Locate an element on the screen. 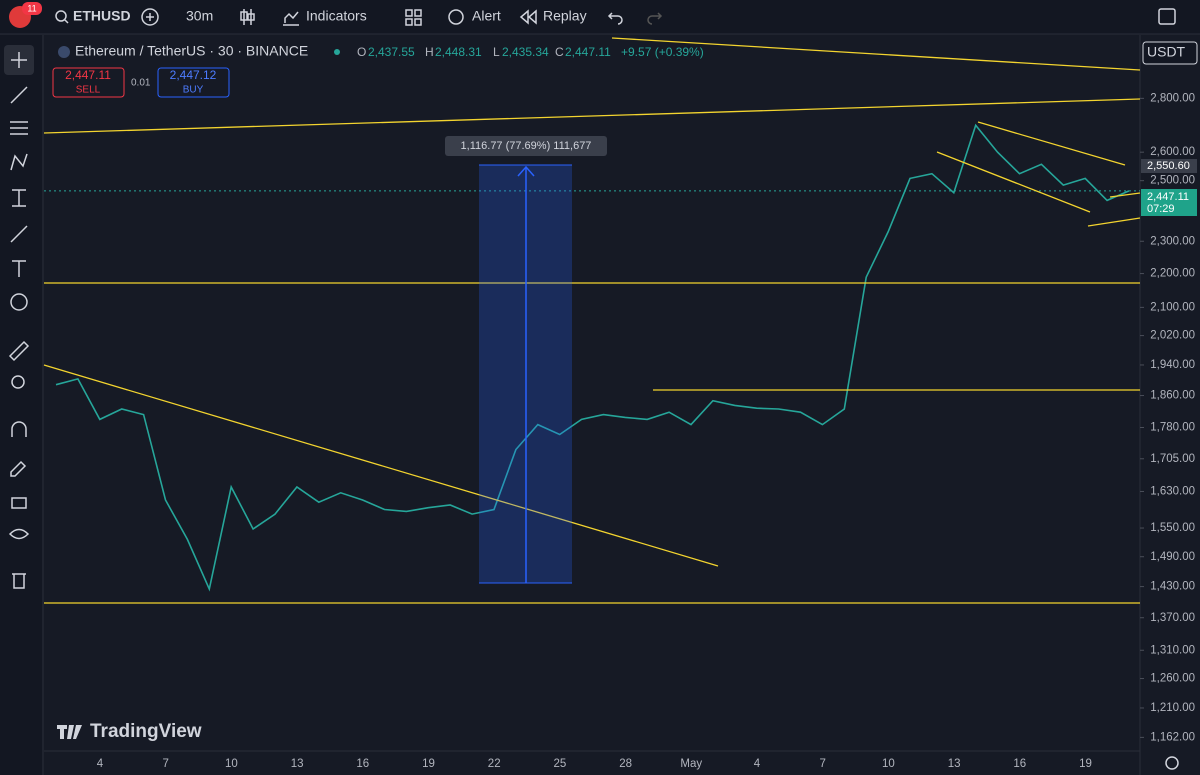  x-tick-label: 19 is located at coordinates (428, 764).